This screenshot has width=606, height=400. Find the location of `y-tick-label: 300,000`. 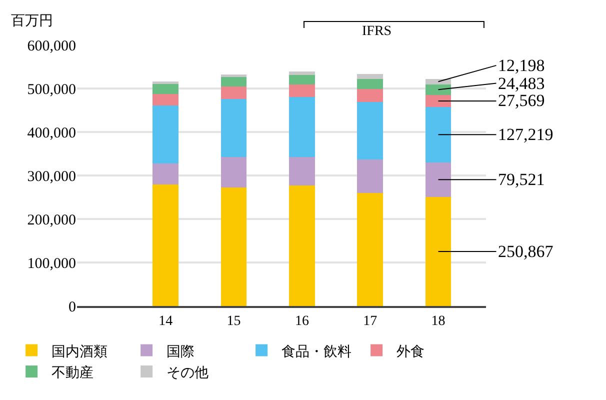

y-tick-label: 300,000 is located at coordinates (51, 176).